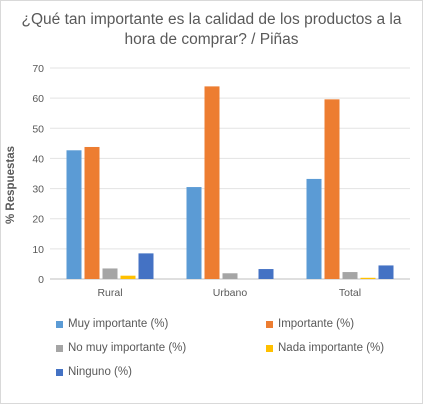 The height and width of the screenshot is (404, 423). What do you see at coordinates (100, 372) in the screenshot?
I see `legend-label: Ninguno (%)` at bounding box center [100, 372].